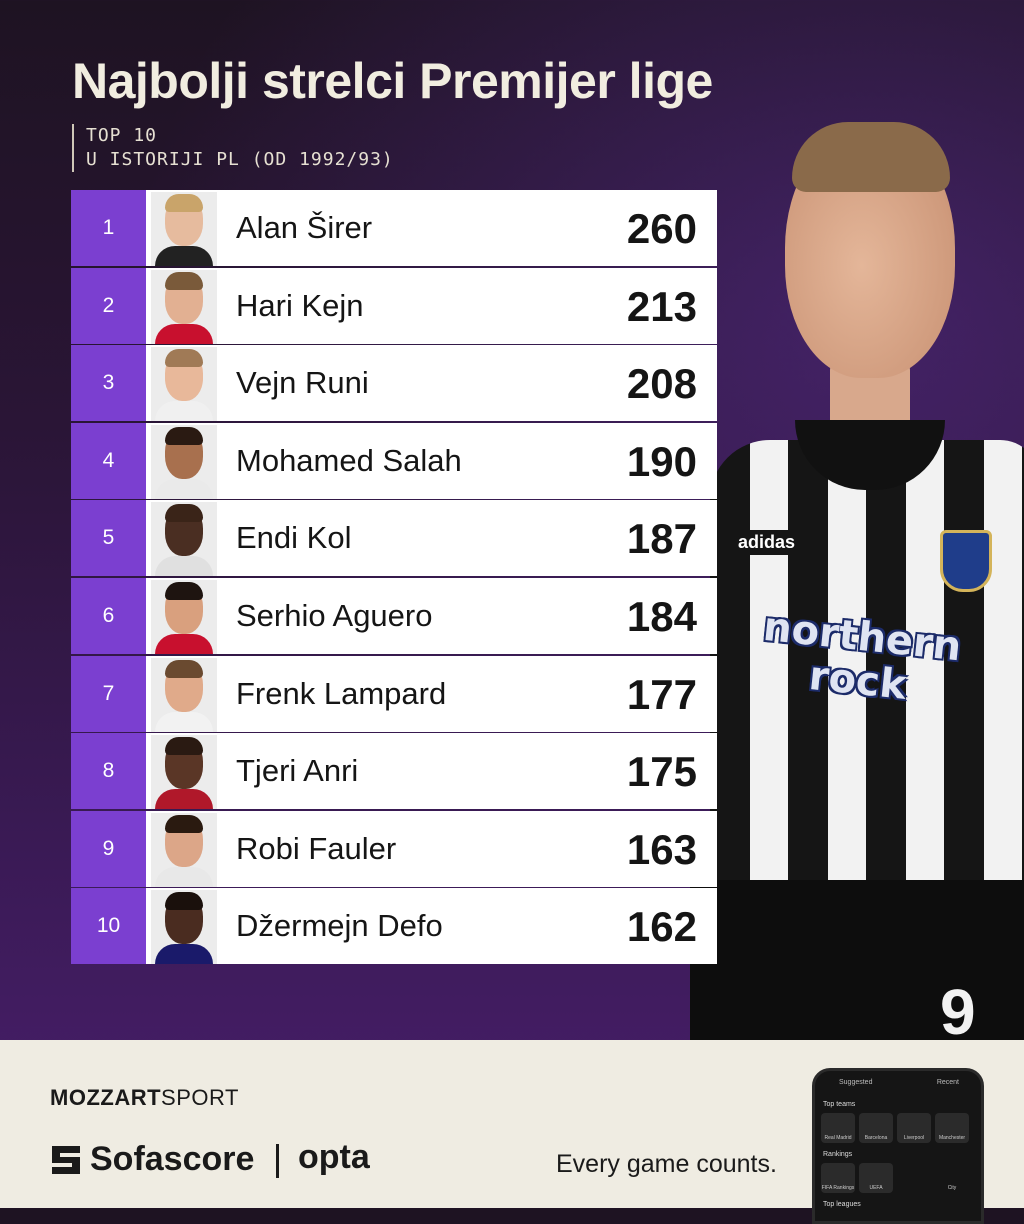  What do you see at coordinates (200, 1097) in the screenshot?
I see `mozzart-light: SPORT` at bounding box center [200, 1097].